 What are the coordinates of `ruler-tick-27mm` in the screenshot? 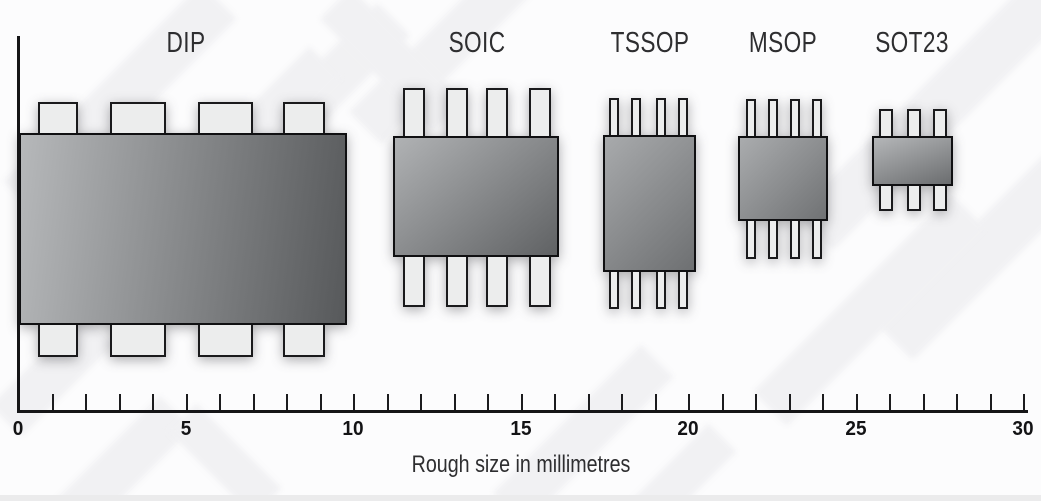 It's located at (923, 402).